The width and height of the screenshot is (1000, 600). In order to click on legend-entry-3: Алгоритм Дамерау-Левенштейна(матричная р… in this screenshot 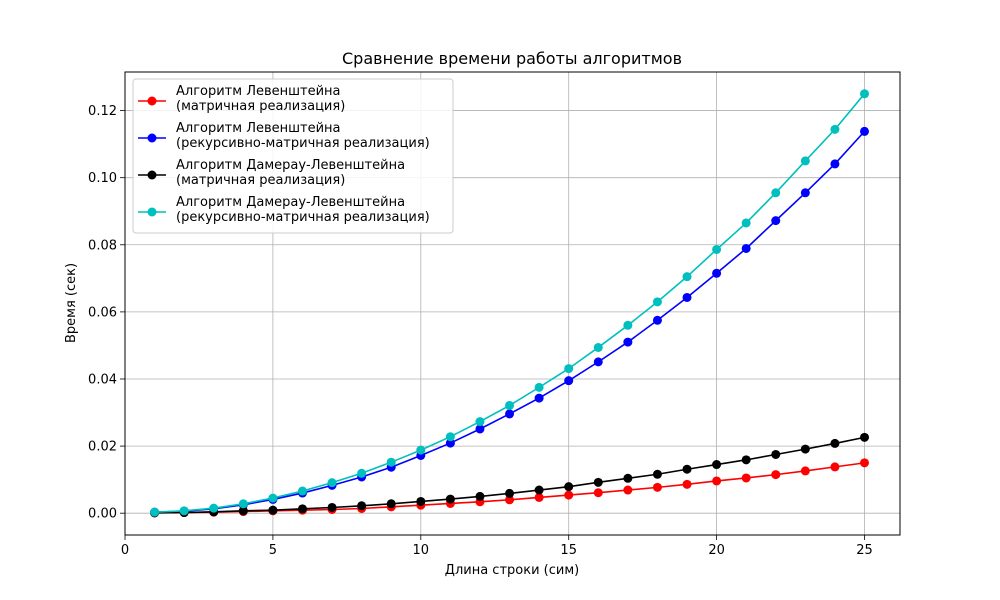, I will do `click(271, 173)`.